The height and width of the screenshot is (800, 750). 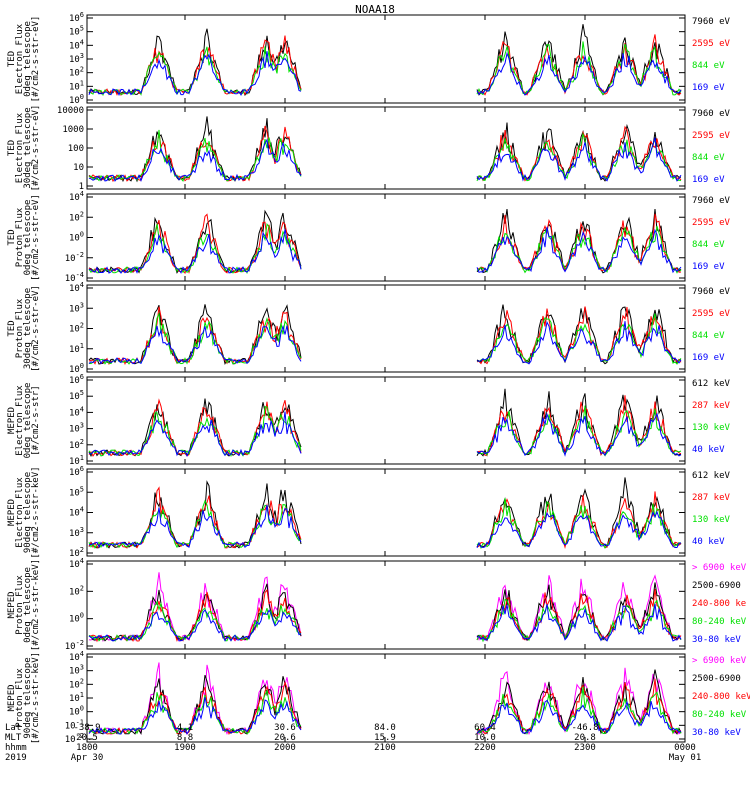 What do you see at coordinates (36, 698) in the screenshot?
I see `y-axis-label: [#/cm2-s-str-keV]` at bounding box center [36, 698].